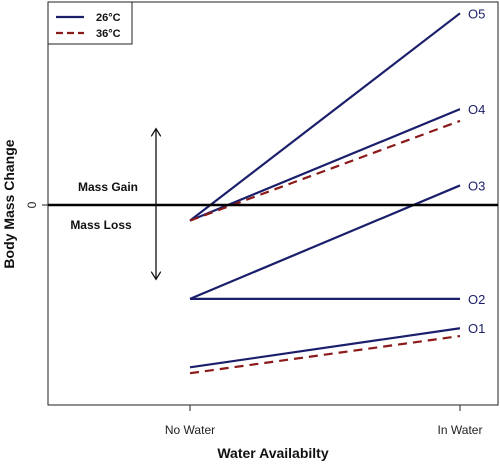  Describe the element at coordinates (190, 430) in the screenshot. I see `x-tick-label-0: No Water` at that location.